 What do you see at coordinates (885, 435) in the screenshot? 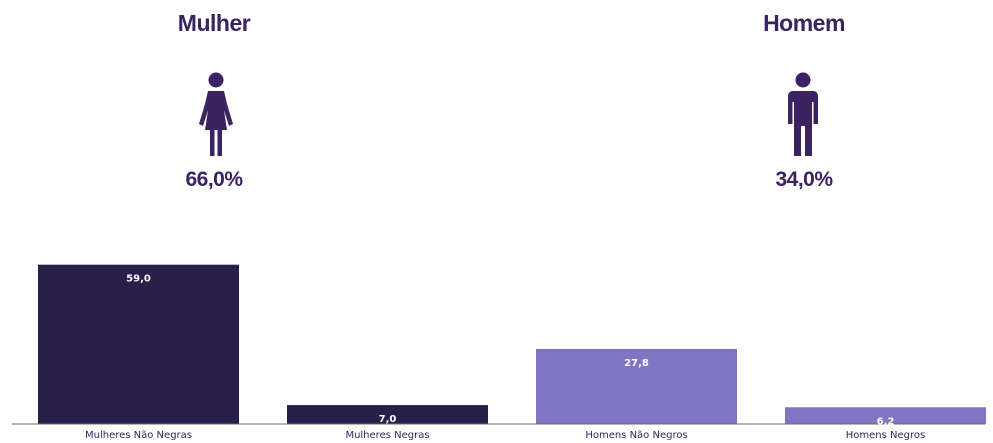
I see `category-label: Homens Negros` at bounding box center [885, 435].